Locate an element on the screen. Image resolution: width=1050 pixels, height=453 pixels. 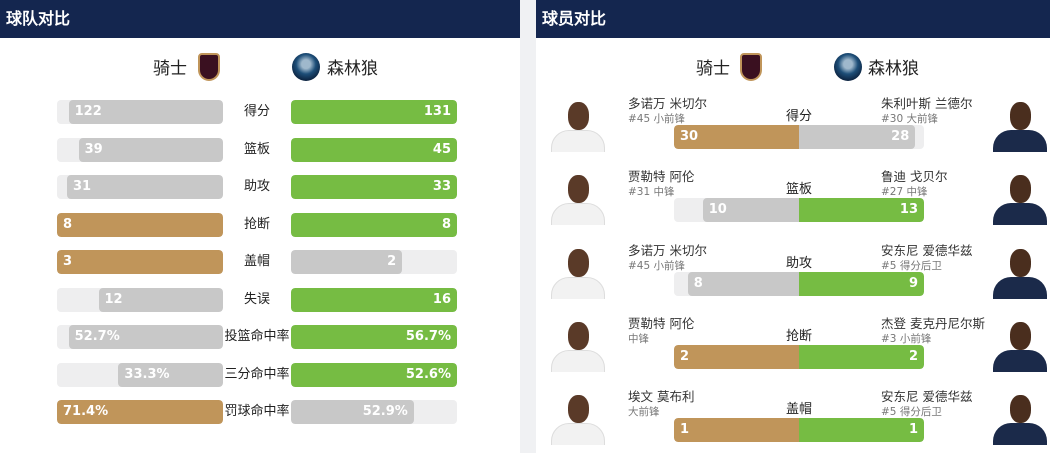
player-compare-title: 球员对比 is located at coordinates (793, 19).